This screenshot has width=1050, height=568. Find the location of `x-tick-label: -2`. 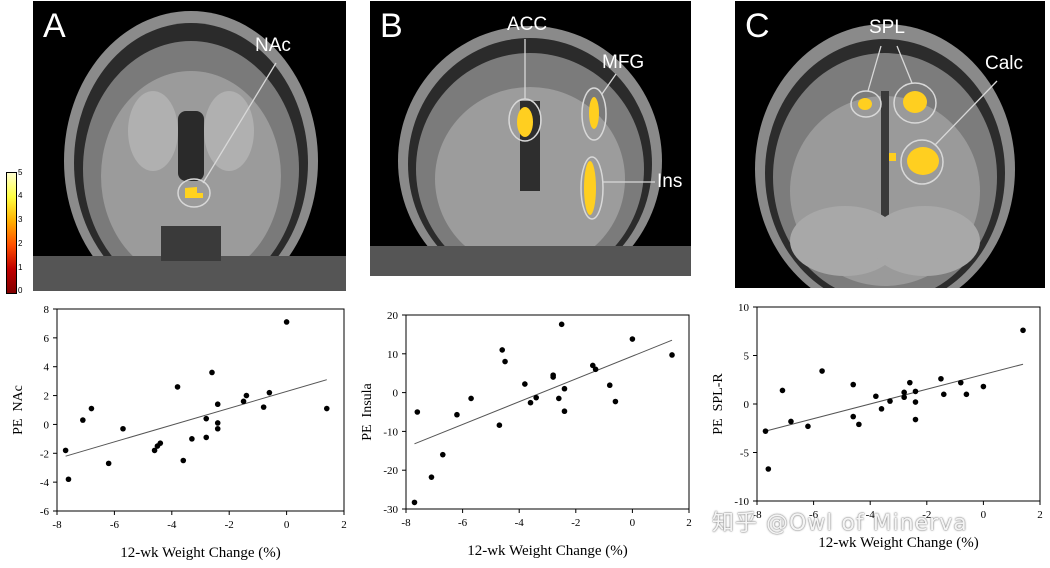

x-tick-label: -2 is located at coordinates (575, 523).